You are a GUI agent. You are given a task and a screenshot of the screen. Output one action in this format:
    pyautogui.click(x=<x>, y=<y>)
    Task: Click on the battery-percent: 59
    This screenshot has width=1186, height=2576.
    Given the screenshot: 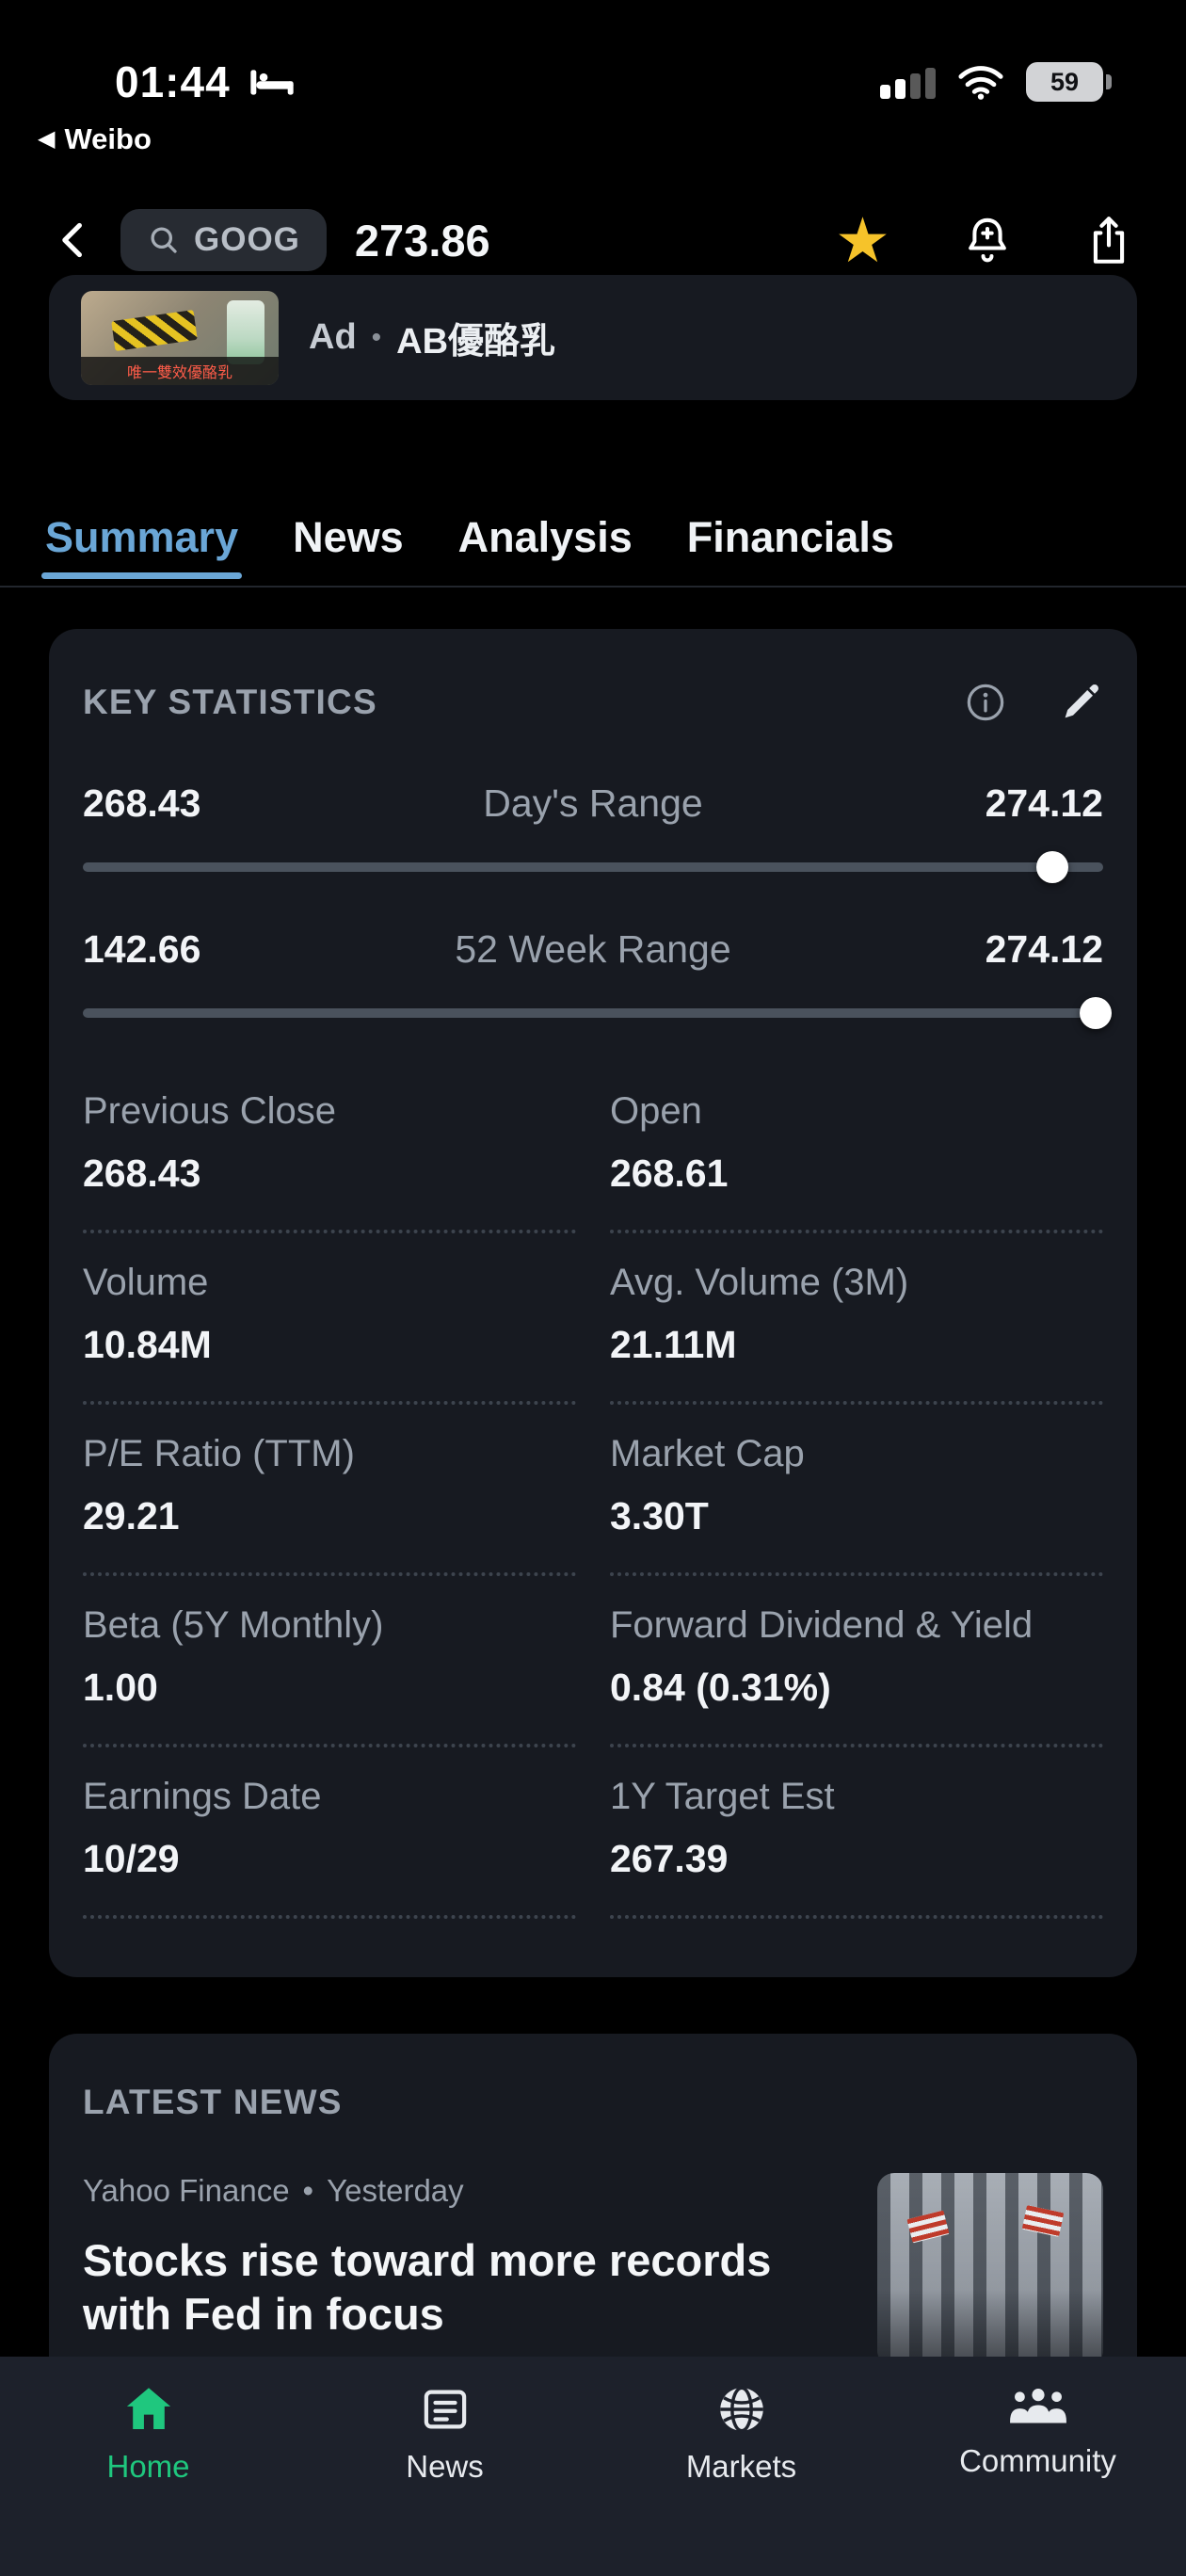 What is the action you would take?
    pyautogui.click(x=1065, y=81)
    